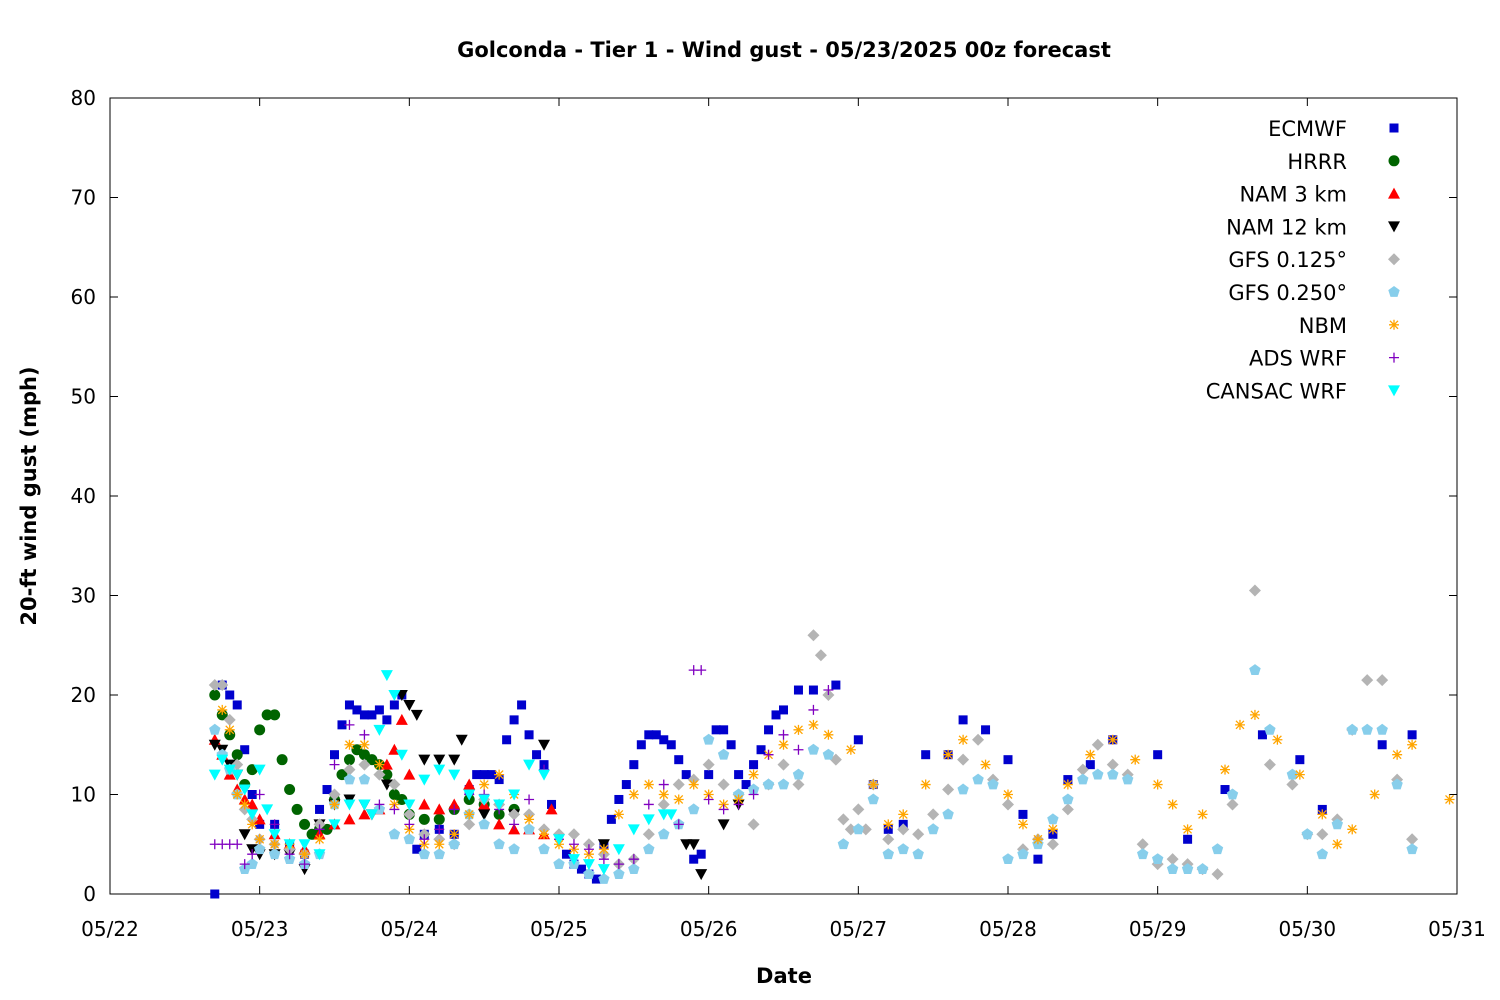 This screenshot has height=1000, width=1500. Describe the element at coordinates (1457, 929) in the screenshot. I see `x-tick-label: 05/31` at that location.